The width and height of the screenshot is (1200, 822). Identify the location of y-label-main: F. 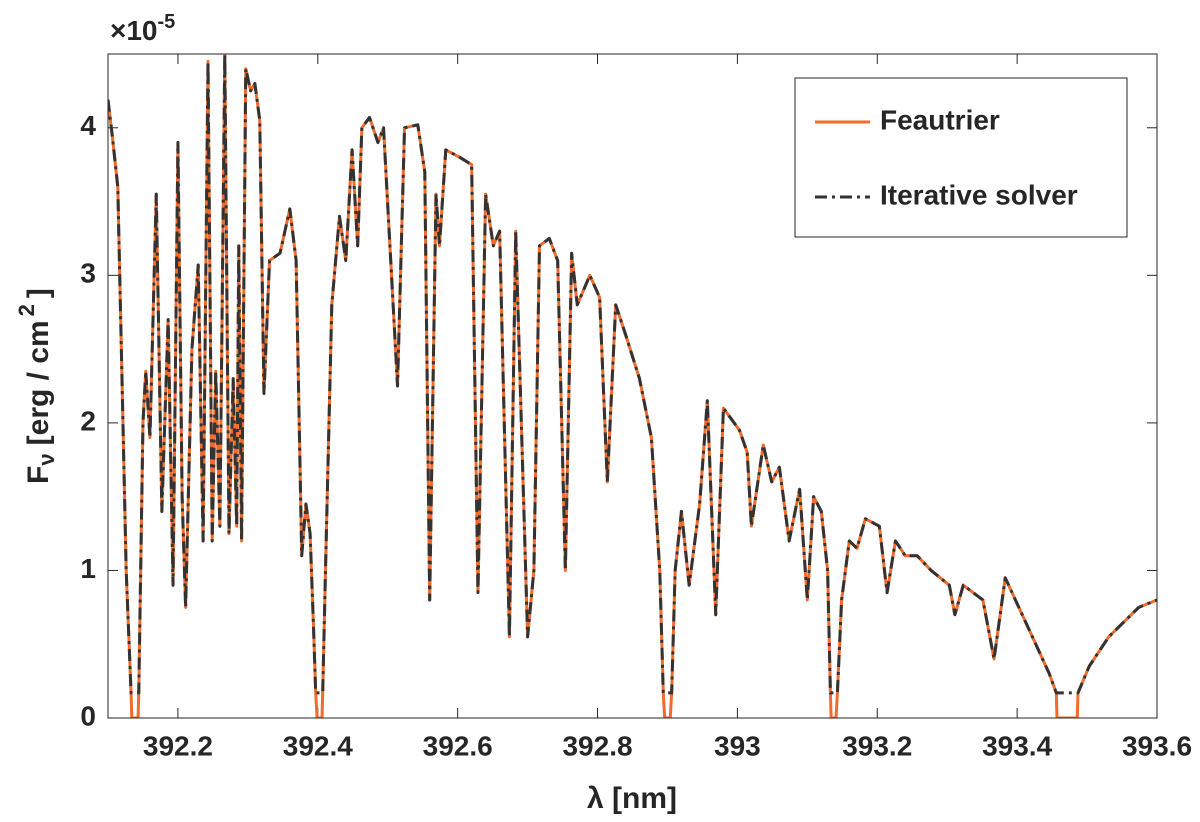
(38, 475).